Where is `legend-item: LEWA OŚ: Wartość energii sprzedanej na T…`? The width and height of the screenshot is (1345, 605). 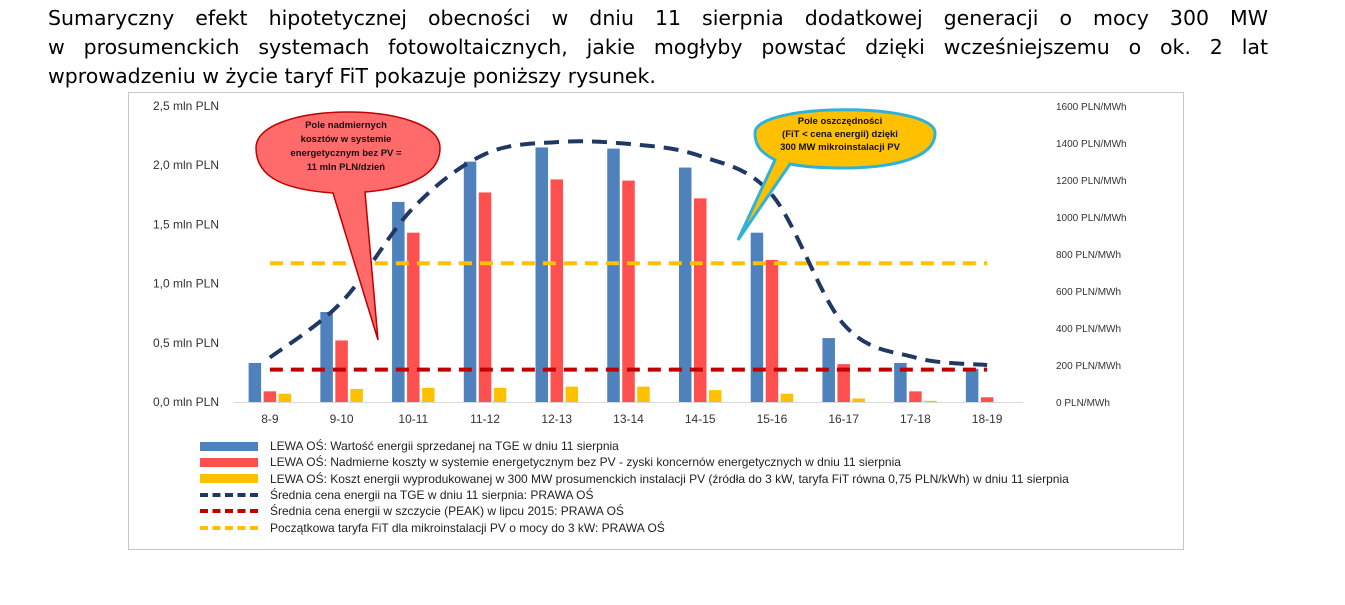
legend-item: LEWA OŚ: Wartość energii sprzedanej na T… is located at coordinates (634, 446).